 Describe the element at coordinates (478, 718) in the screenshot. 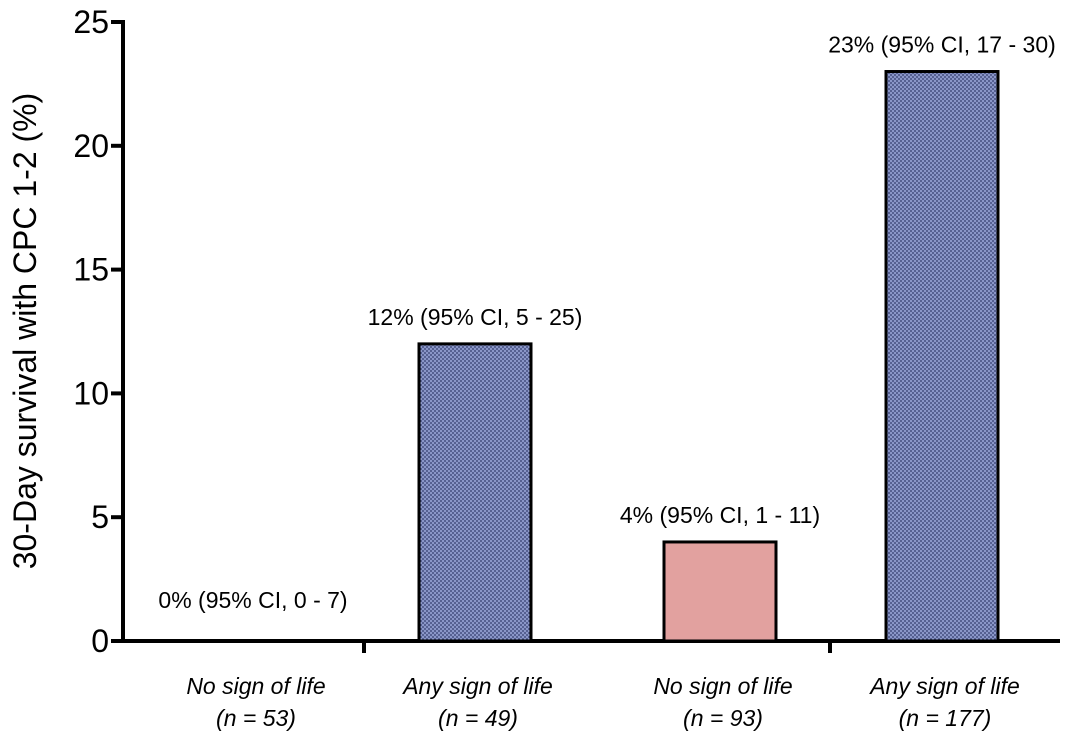

I see `category-sample-size: (n = 49)` at that location.